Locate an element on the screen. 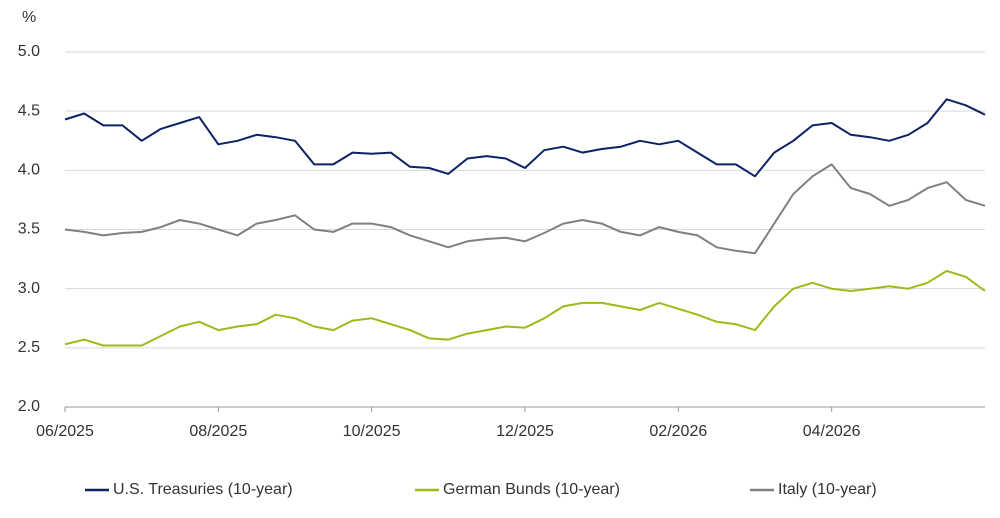  x-tick-label: 08/2025 is located at coordinates (218, 431).